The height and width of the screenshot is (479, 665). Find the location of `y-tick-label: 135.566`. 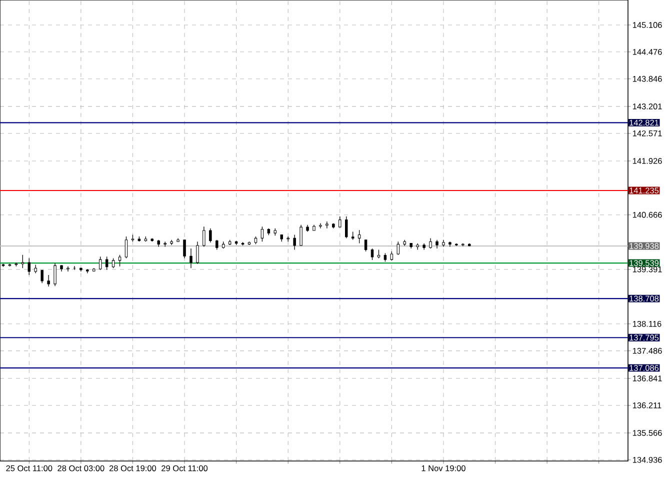

y-tick-label: 135.566 is located at coordinates (647, 433).